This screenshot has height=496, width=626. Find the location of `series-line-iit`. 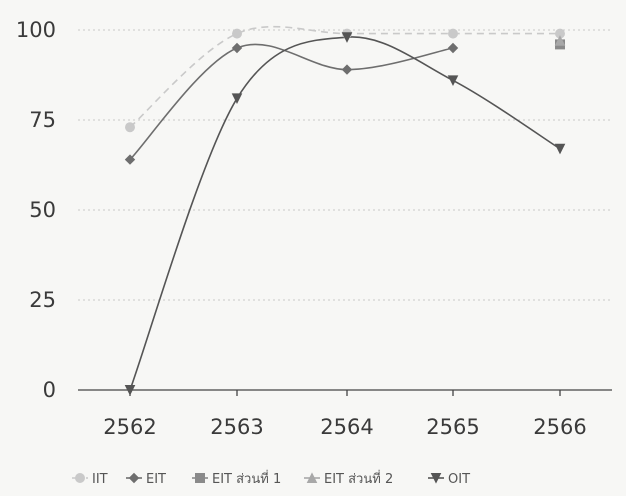

series-line-iit is located at coordinates (344, 76).